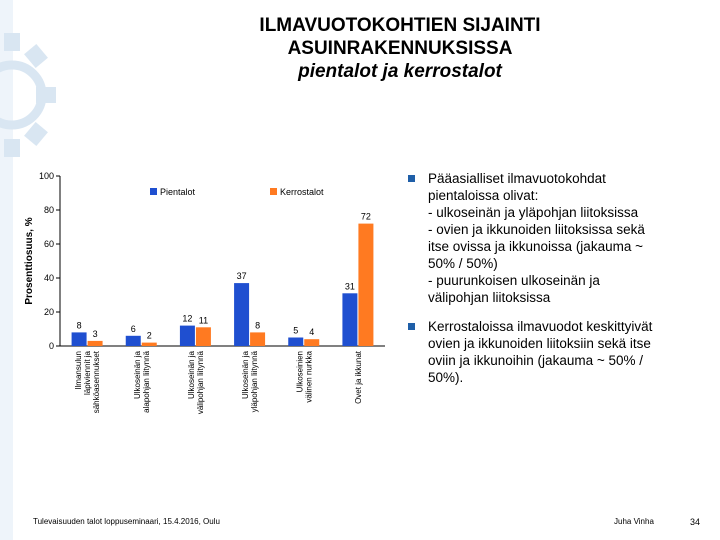 The height and width of the screenshot is (540, 720). What do you see at coordinates (49, 312) in the screenshot?
I see `y-tick-label: 20` at bounding box center [49, 312].